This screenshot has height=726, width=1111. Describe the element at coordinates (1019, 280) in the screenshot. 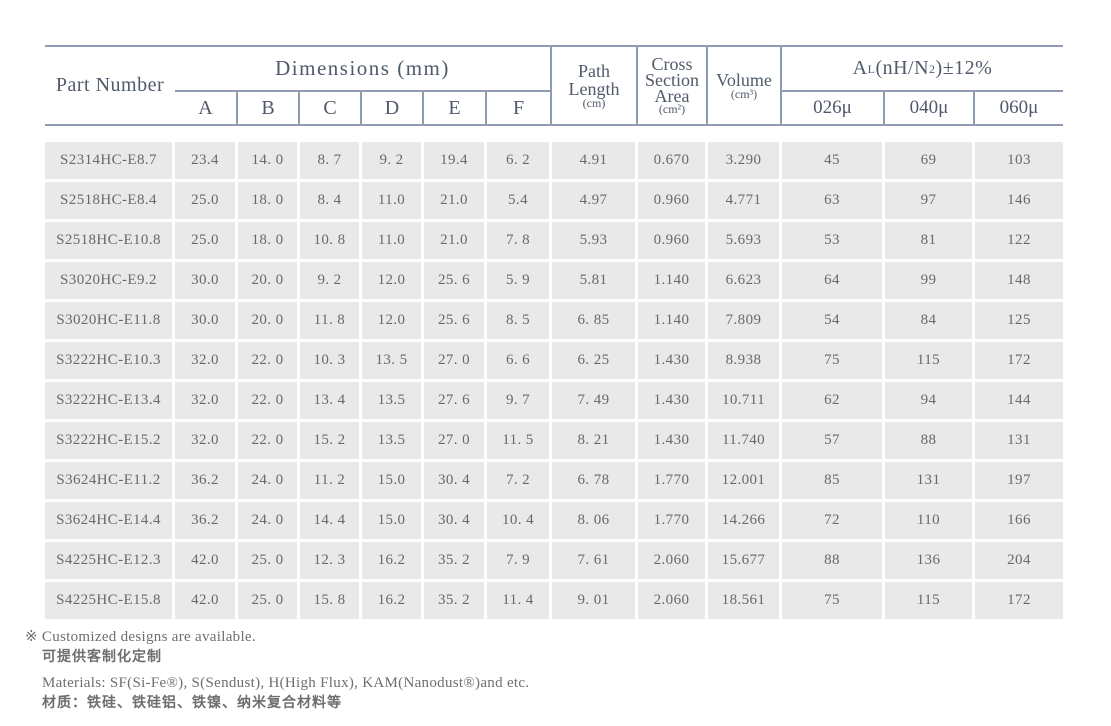

I see `table-cell: 148` at that location.